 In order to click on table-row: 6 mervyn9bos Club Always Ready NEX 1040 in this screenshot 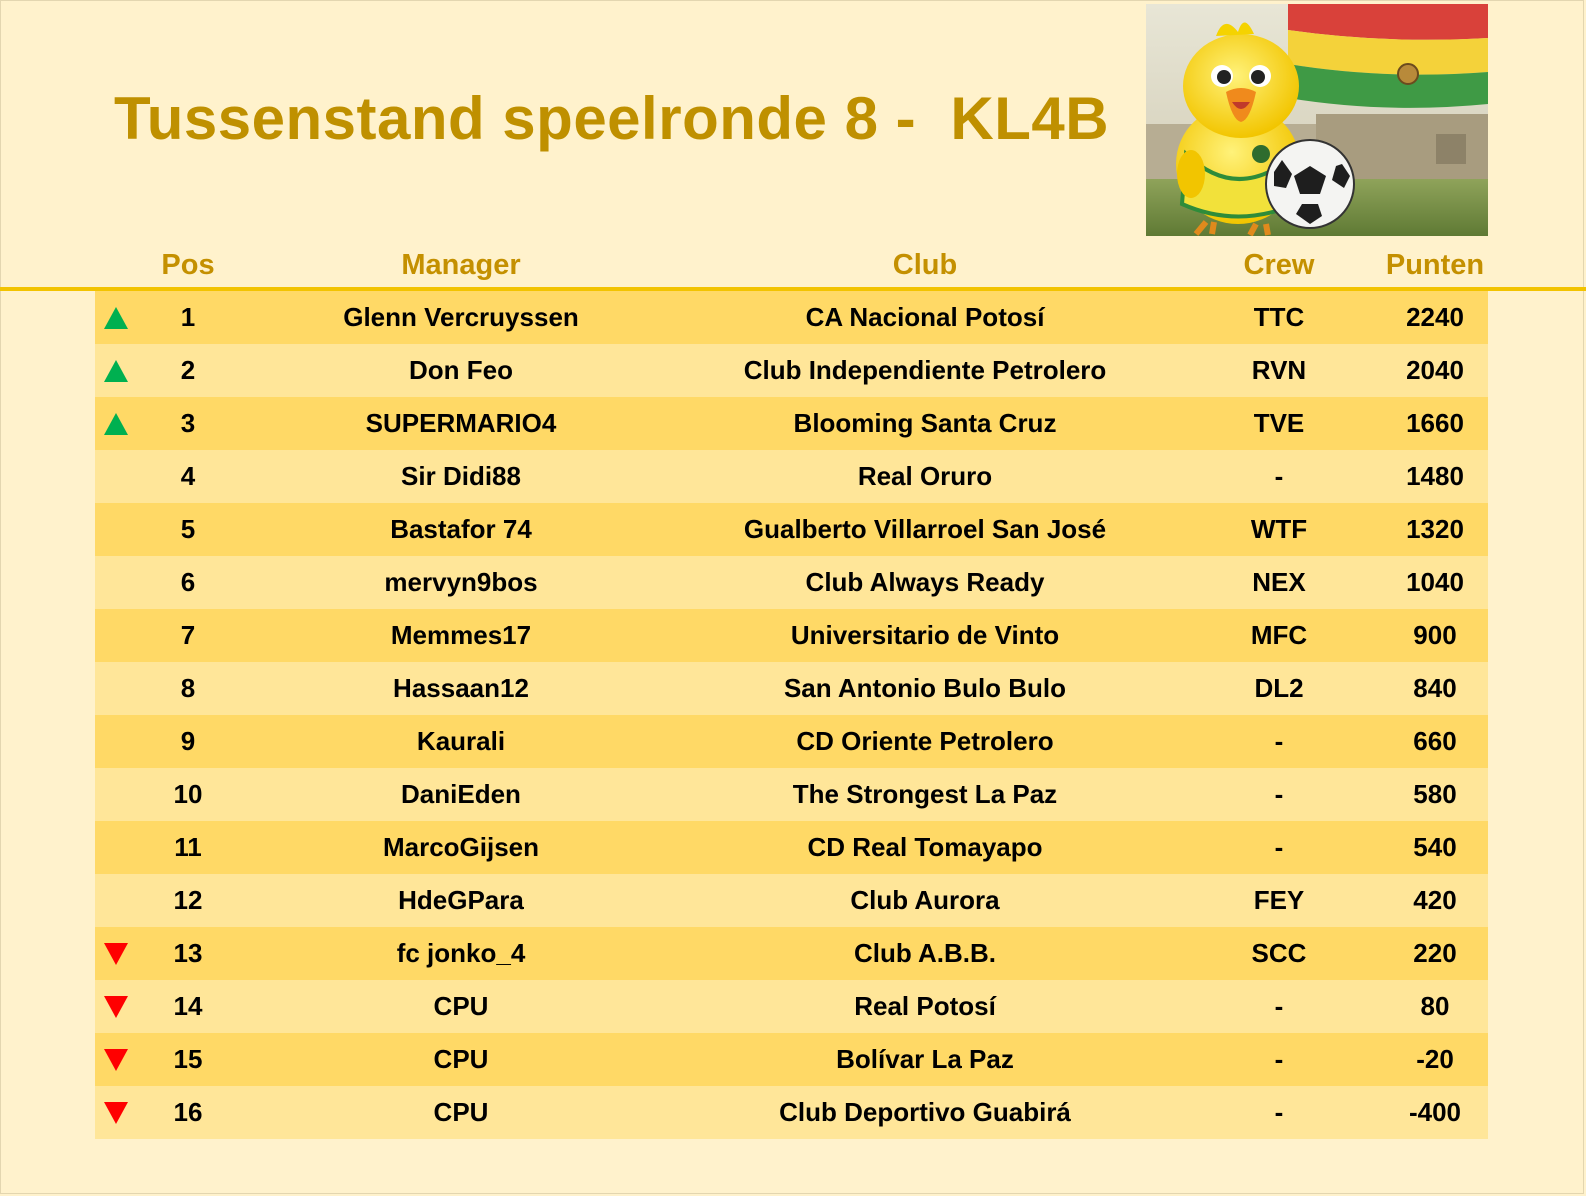, I will do `click(791, 582)`.